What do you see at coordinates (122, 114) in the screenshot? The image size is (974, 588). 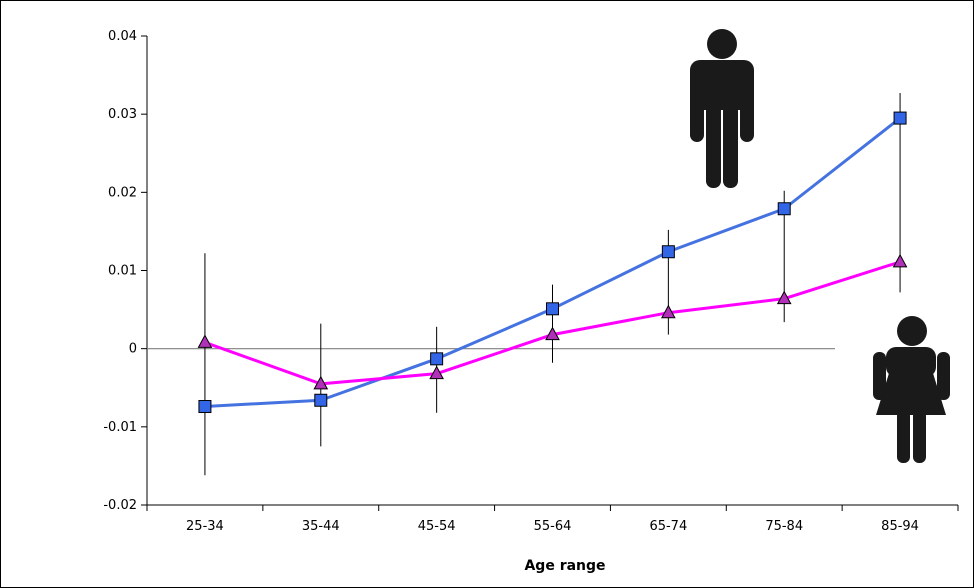 I see `y-tick-label: 0.03` at bounding box center [122, 114].